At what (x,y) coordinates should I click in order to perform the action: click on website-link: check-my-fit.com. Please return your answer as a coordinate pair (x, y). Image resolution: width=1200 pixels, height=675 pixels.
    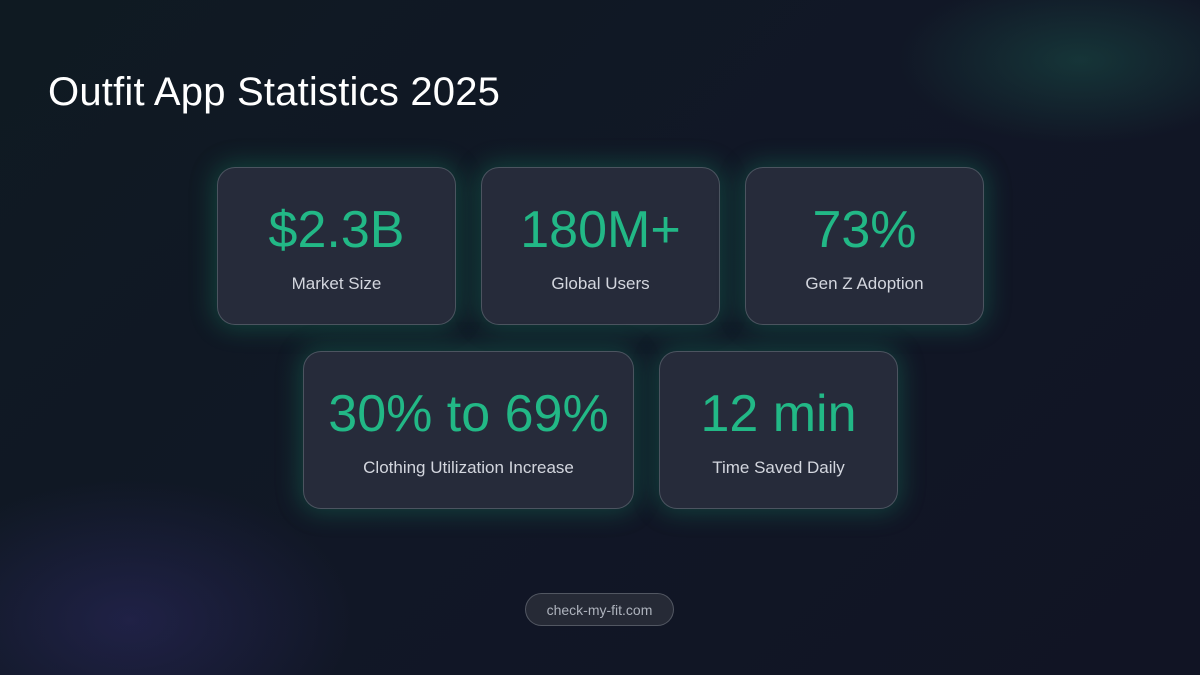
    Looking at the image, I should click on (599, 609).